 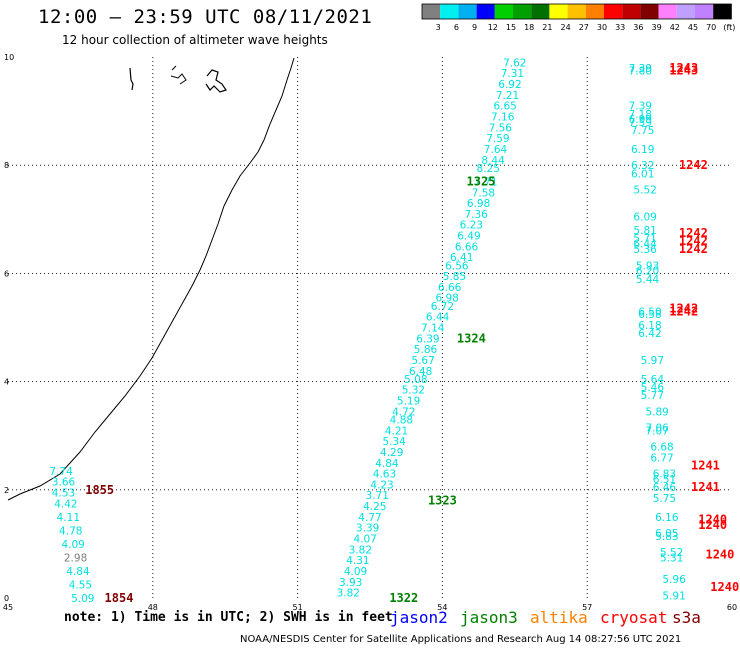 What do you see at coordinates (384, 475) in the screenshot?
I see `swh-value: 4.63` at bounding box center [384, 475].